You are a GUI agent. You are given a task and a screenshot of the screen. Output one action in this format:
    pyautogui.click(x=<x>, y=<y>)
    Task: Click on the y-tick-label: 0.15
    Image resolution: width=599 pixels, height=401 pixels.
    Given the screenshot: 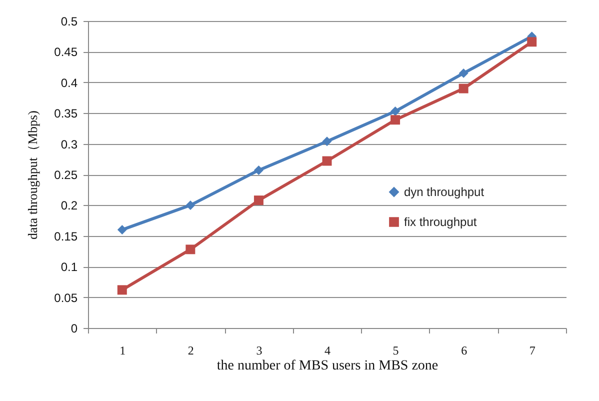 What is the action you would take?
    pyautogui.click(x=66, y=236)
    